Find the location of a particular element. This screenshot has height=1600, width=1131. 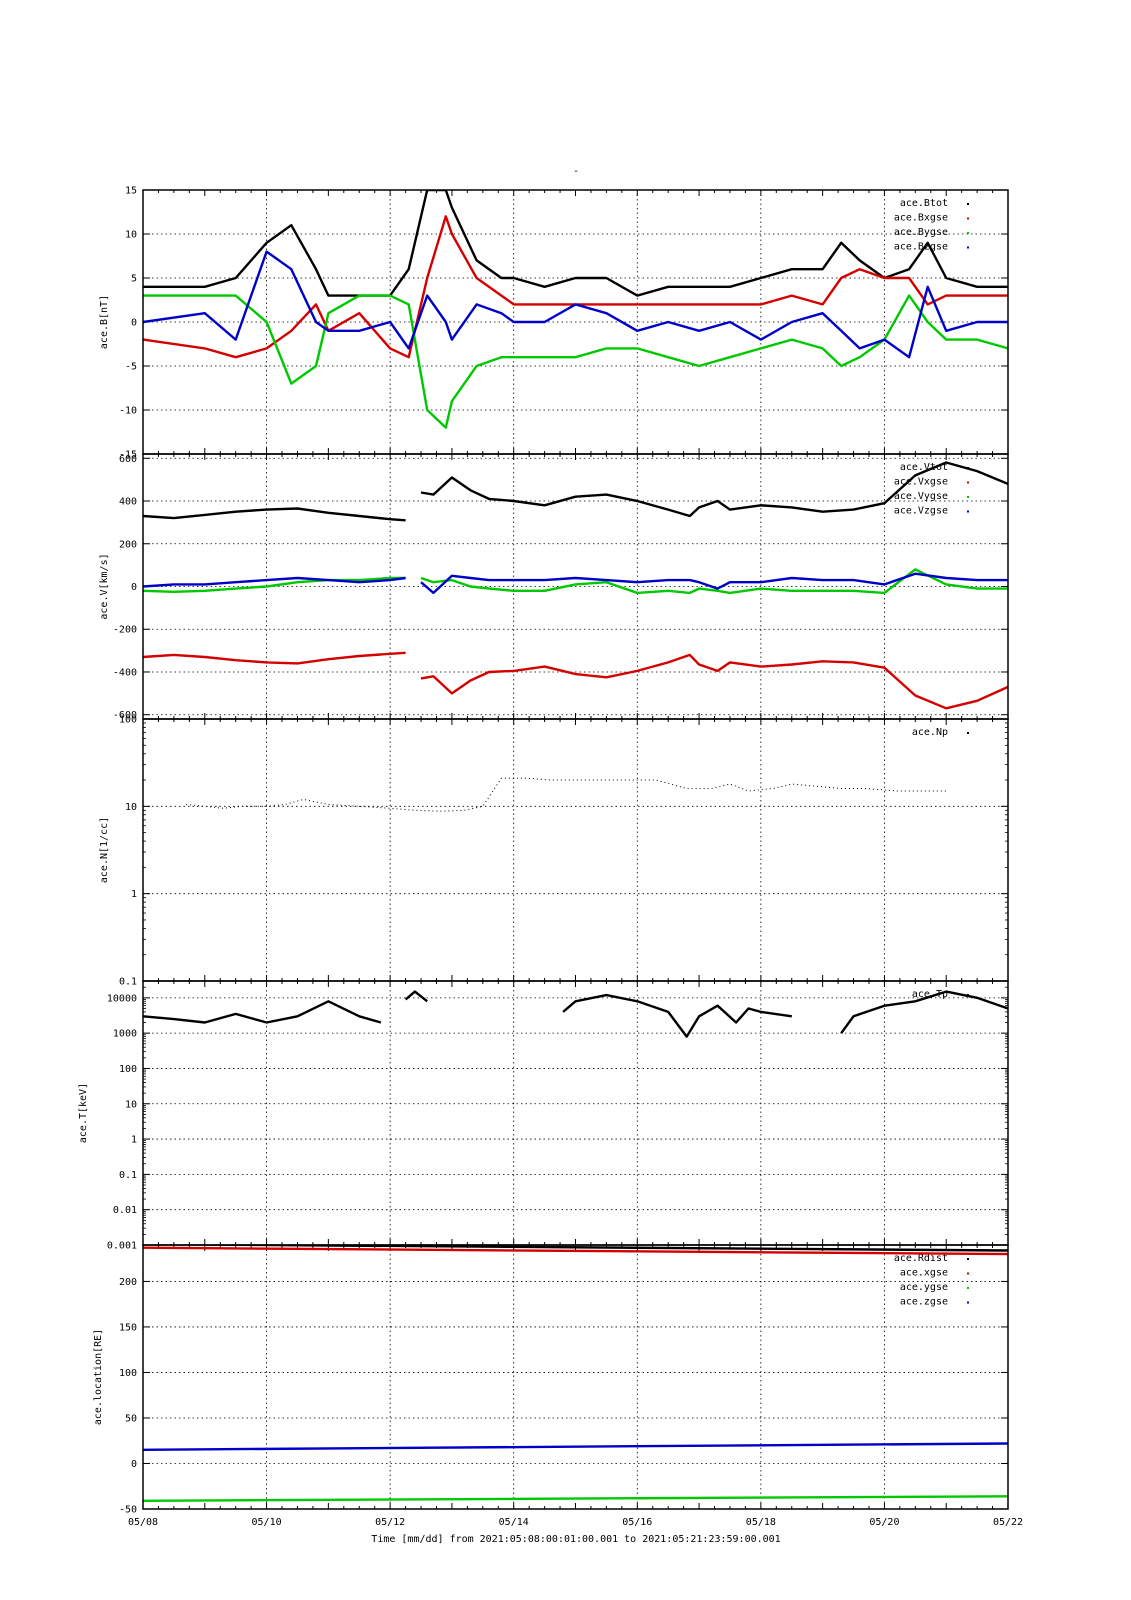

x-tick-label: 05/22 is located at coordinates (1008, 1522).